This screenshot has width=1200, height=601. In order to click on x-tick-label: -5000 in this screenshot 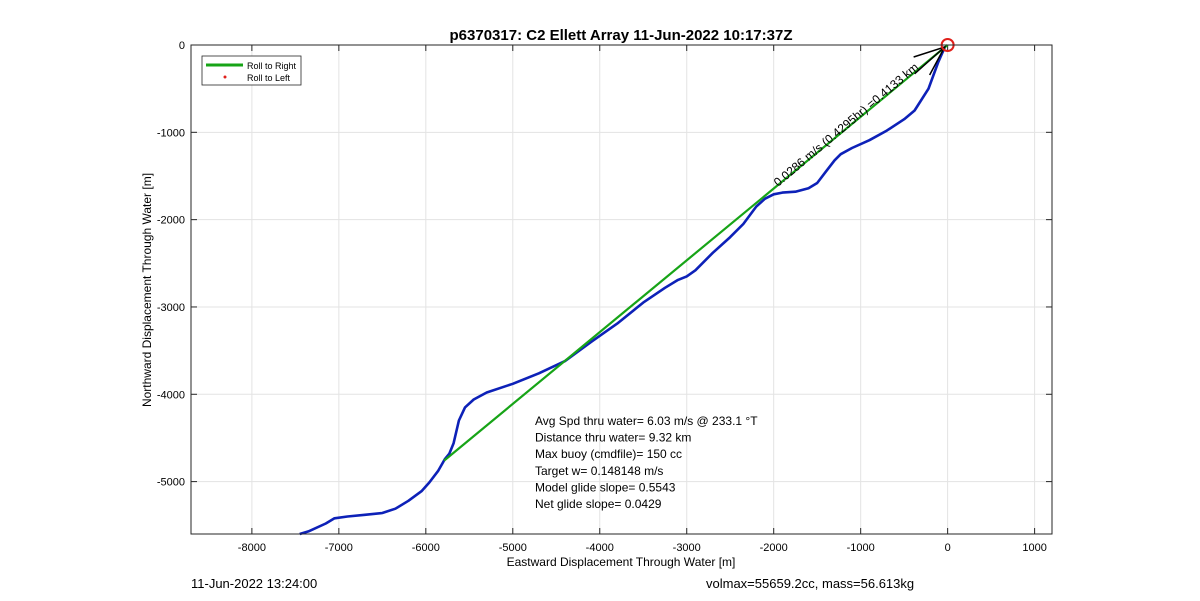, I will do `click(513, 548)`.